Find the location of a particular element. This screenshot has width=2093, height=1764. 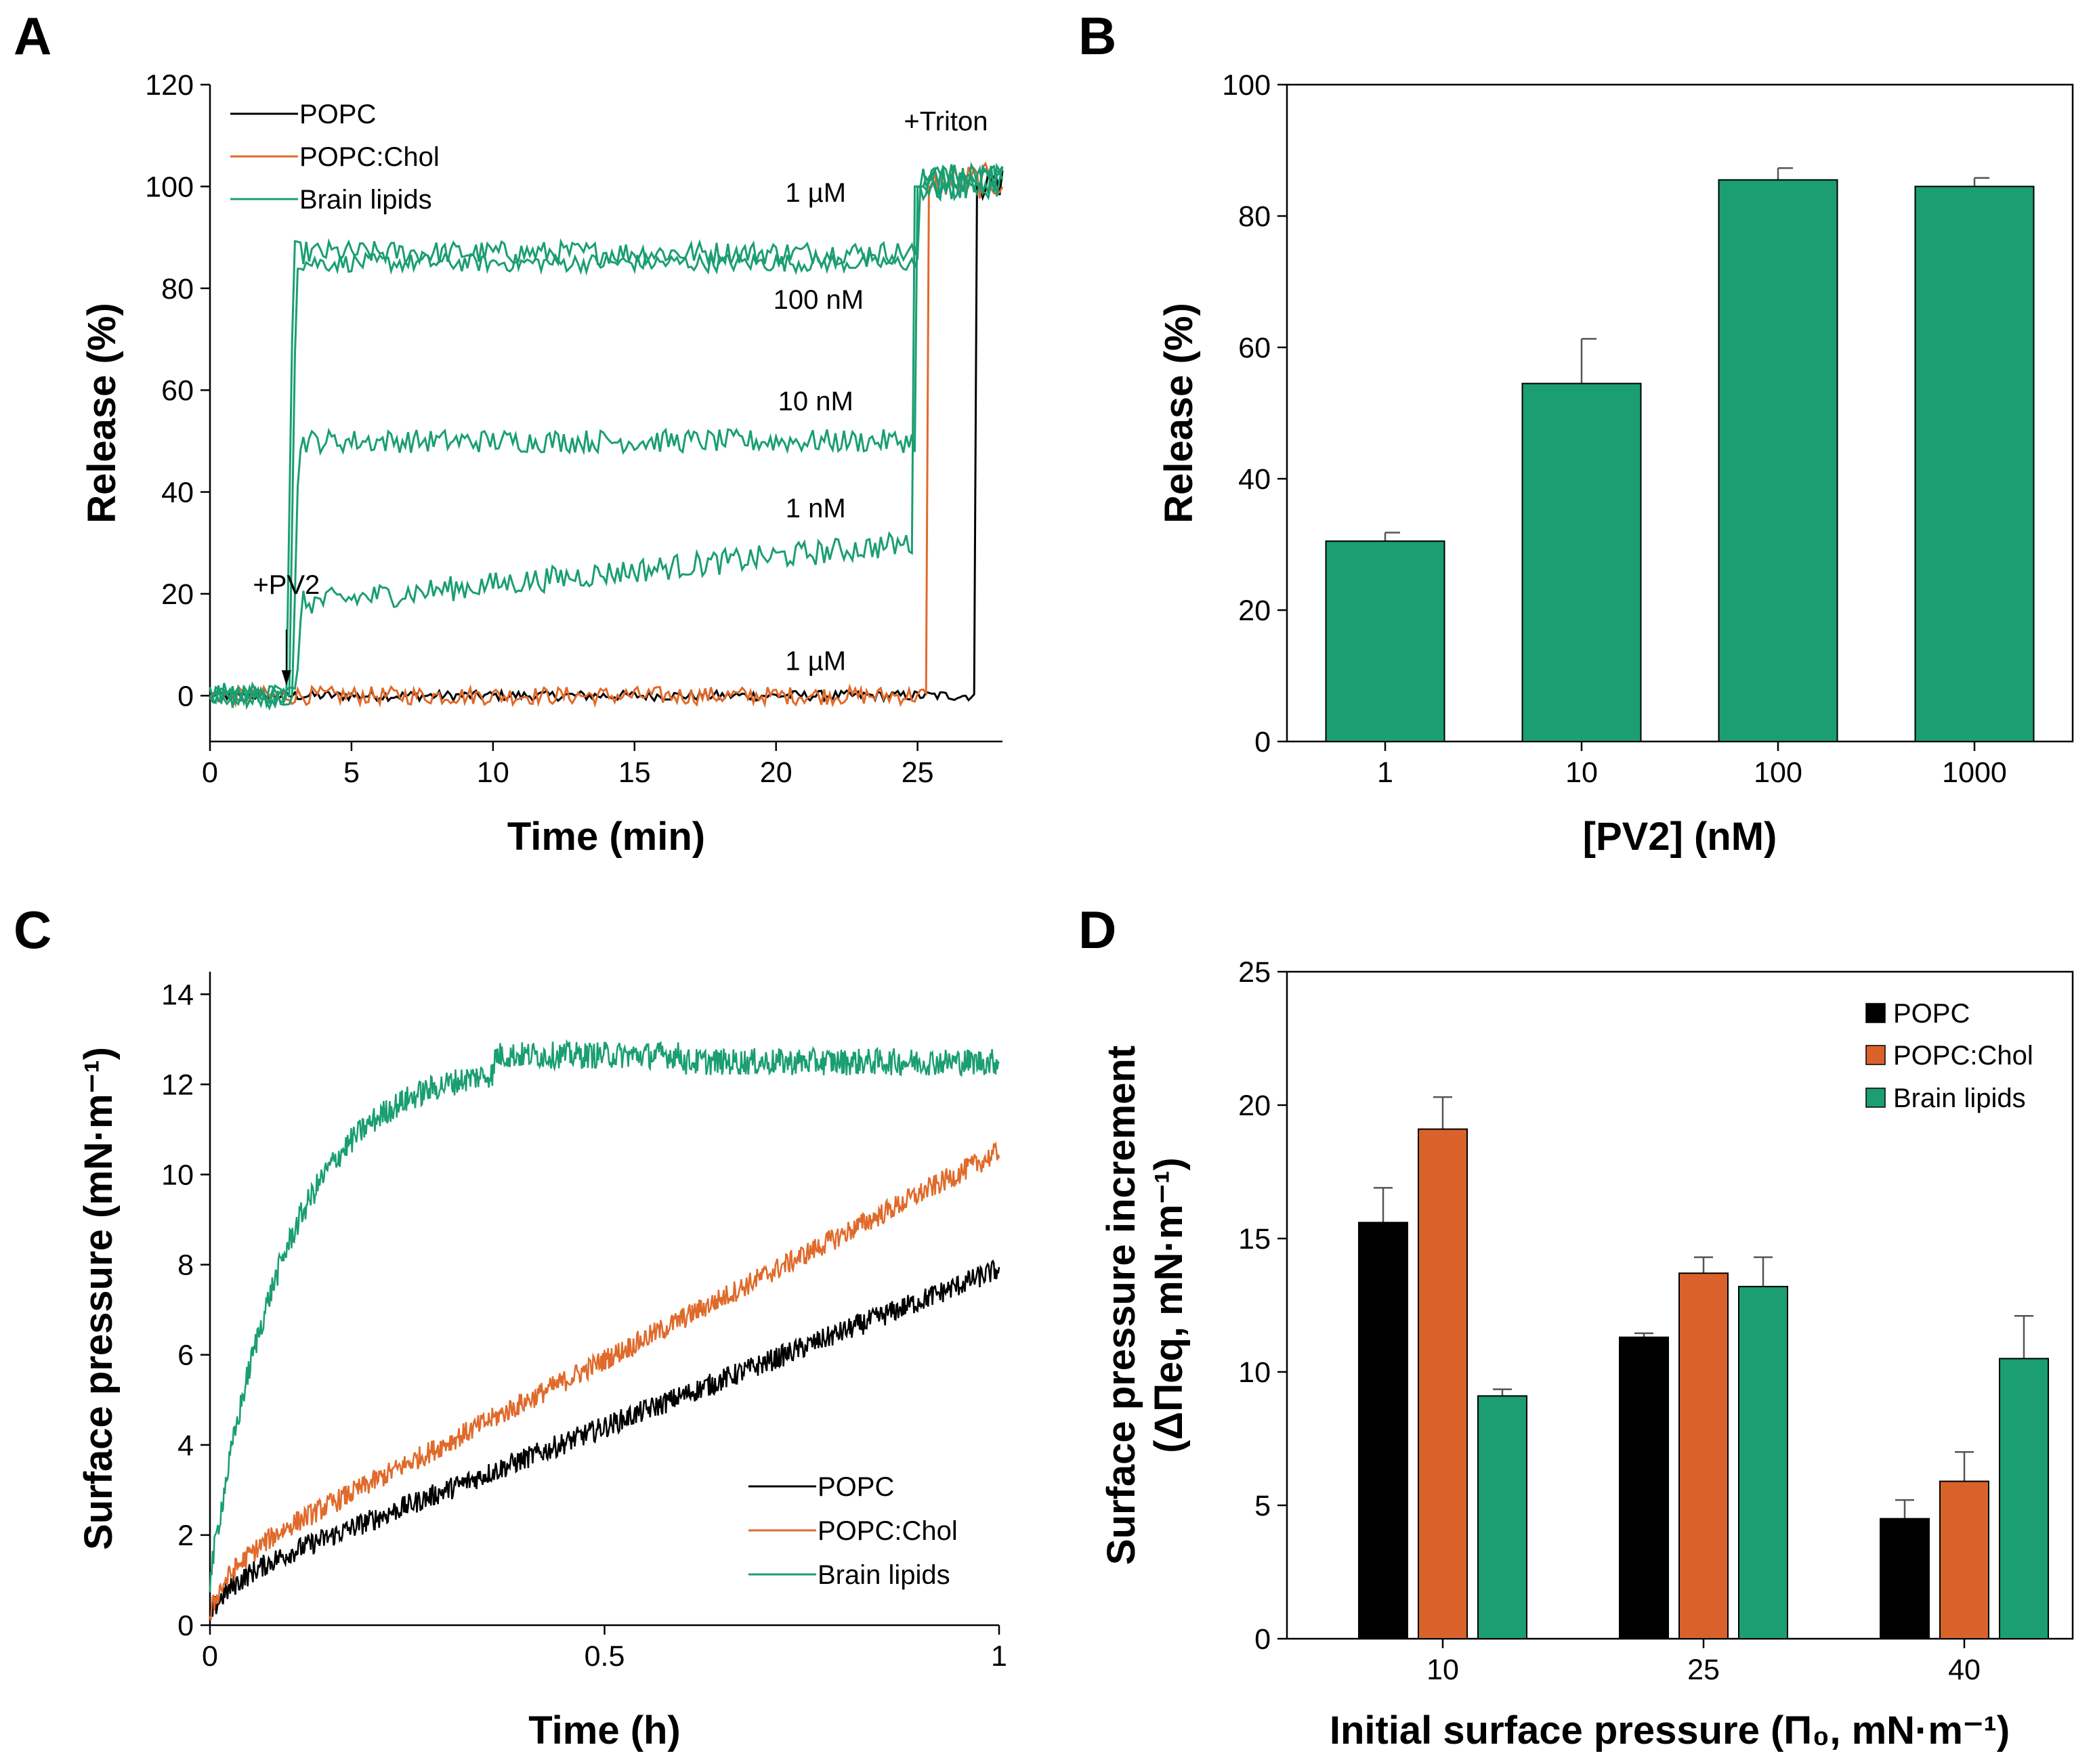

annotation-label: 100 nM is located at coordinates (819, 300).